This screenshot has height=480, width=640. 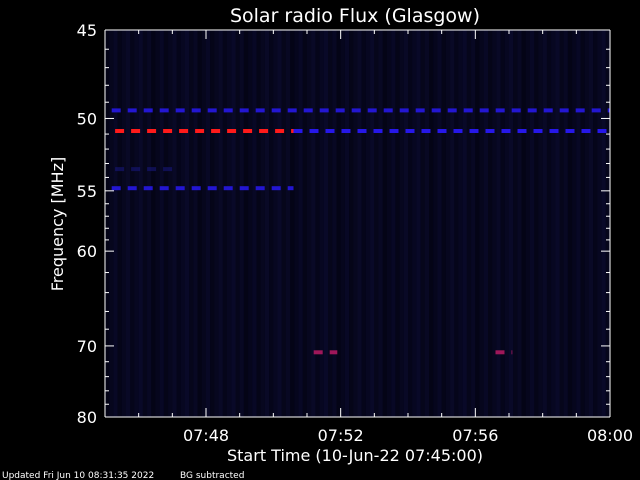 I want to click on x-tick-label: 07:52, so click(x=341, y=435).